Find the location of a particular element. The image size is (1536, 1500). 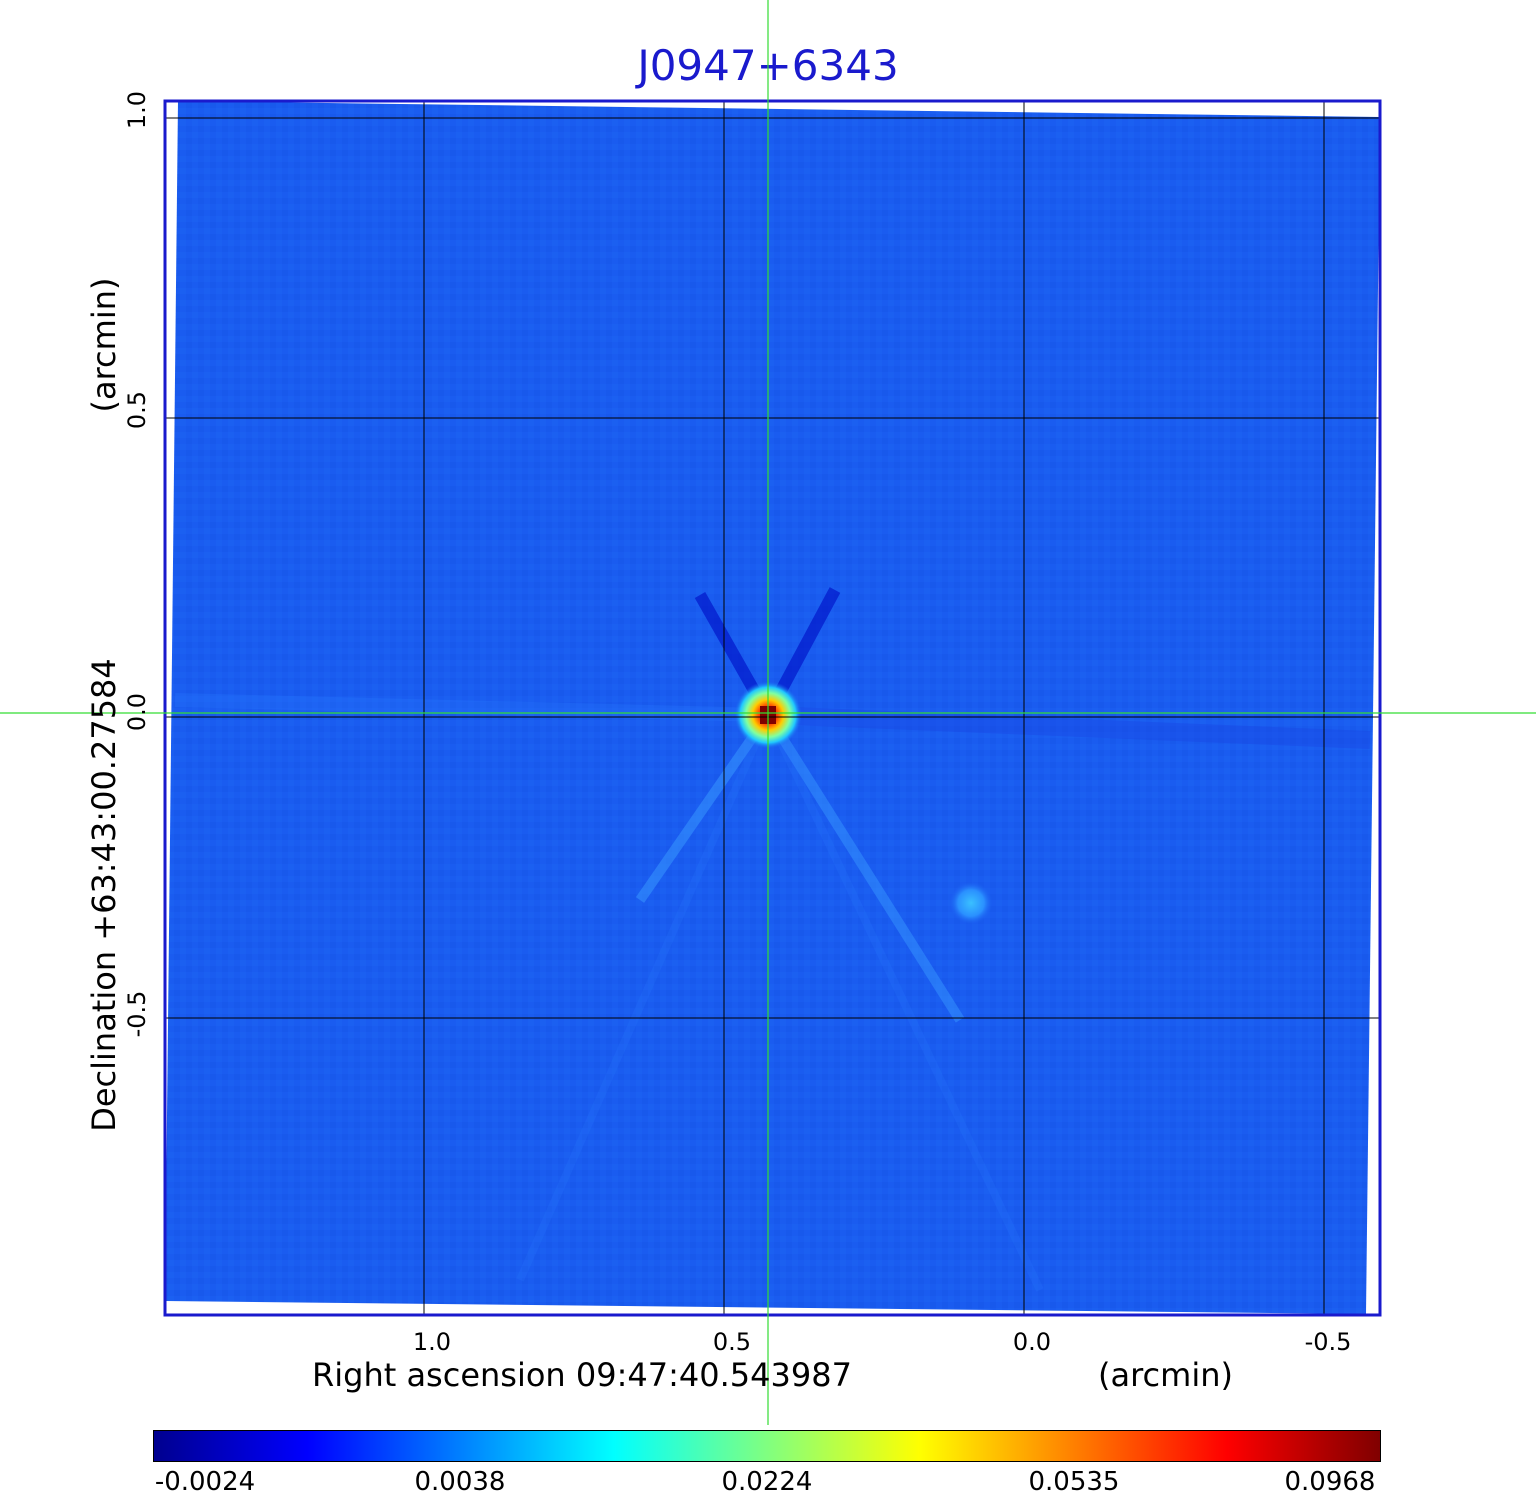

colorbar-tick-label: 0.0968 is located at coordinates (1330, 1482).